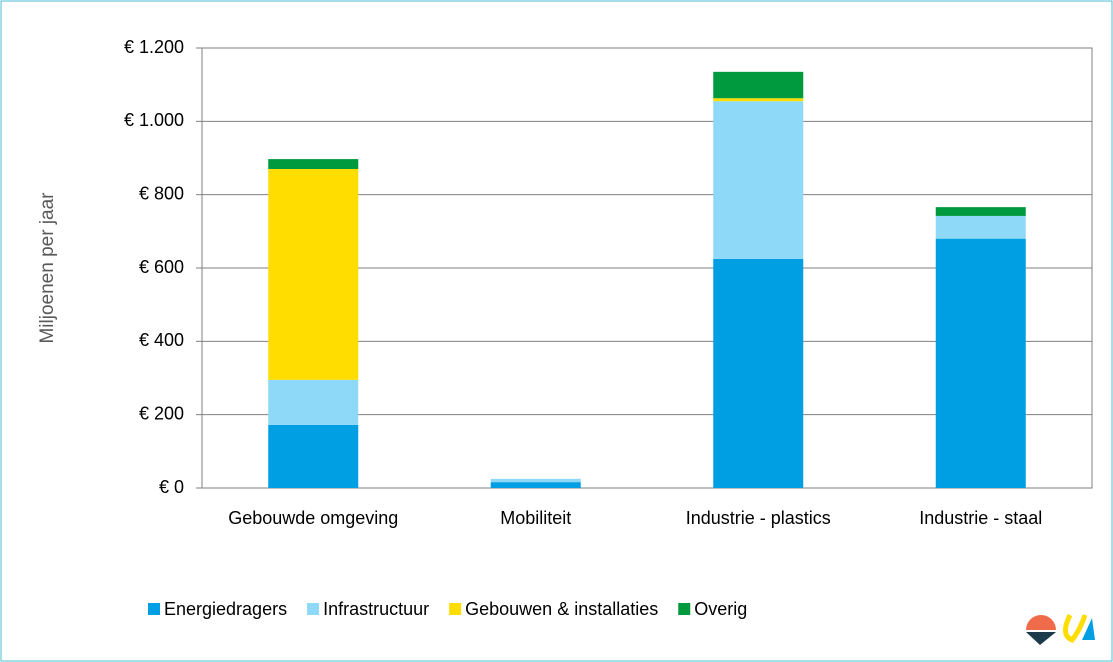 This screenshot has height=662, width=1113. Describe the element at coordinates (1060, 629) in the screenshot. I see `logo` at that location.